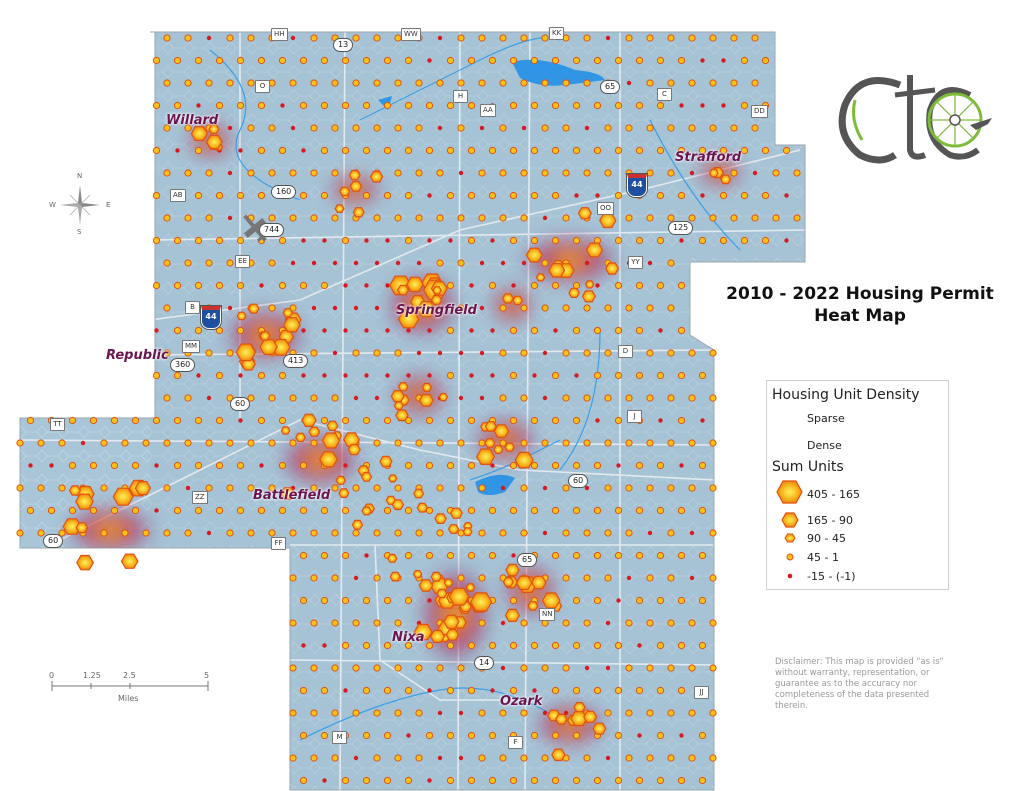 The image size is (1024, 791). Describe the element at coordinates (557, 33) in the screenshot. I see `route-marker: KK` at that location.